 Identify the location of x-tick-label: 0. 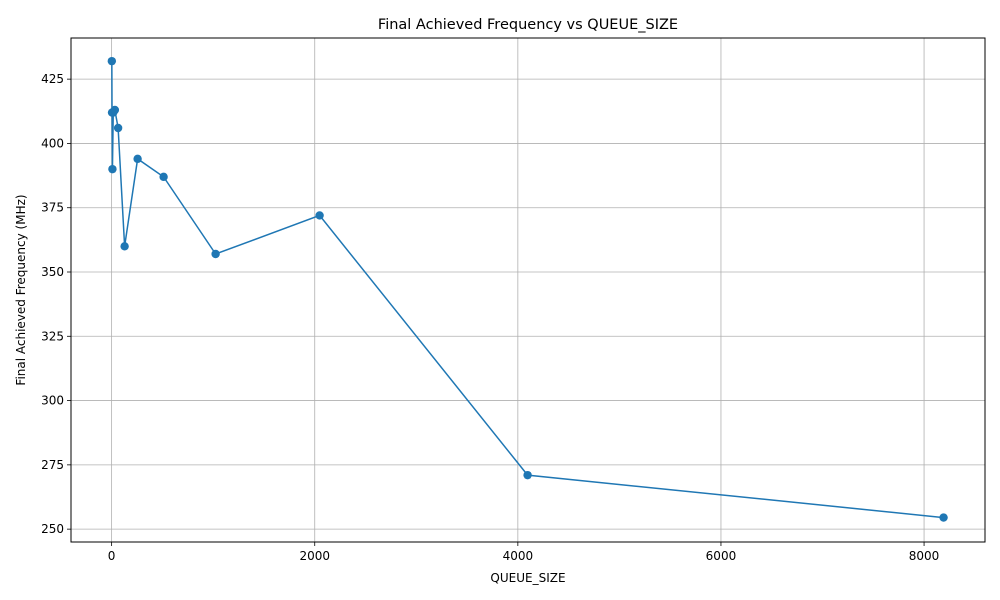
(112, 556).